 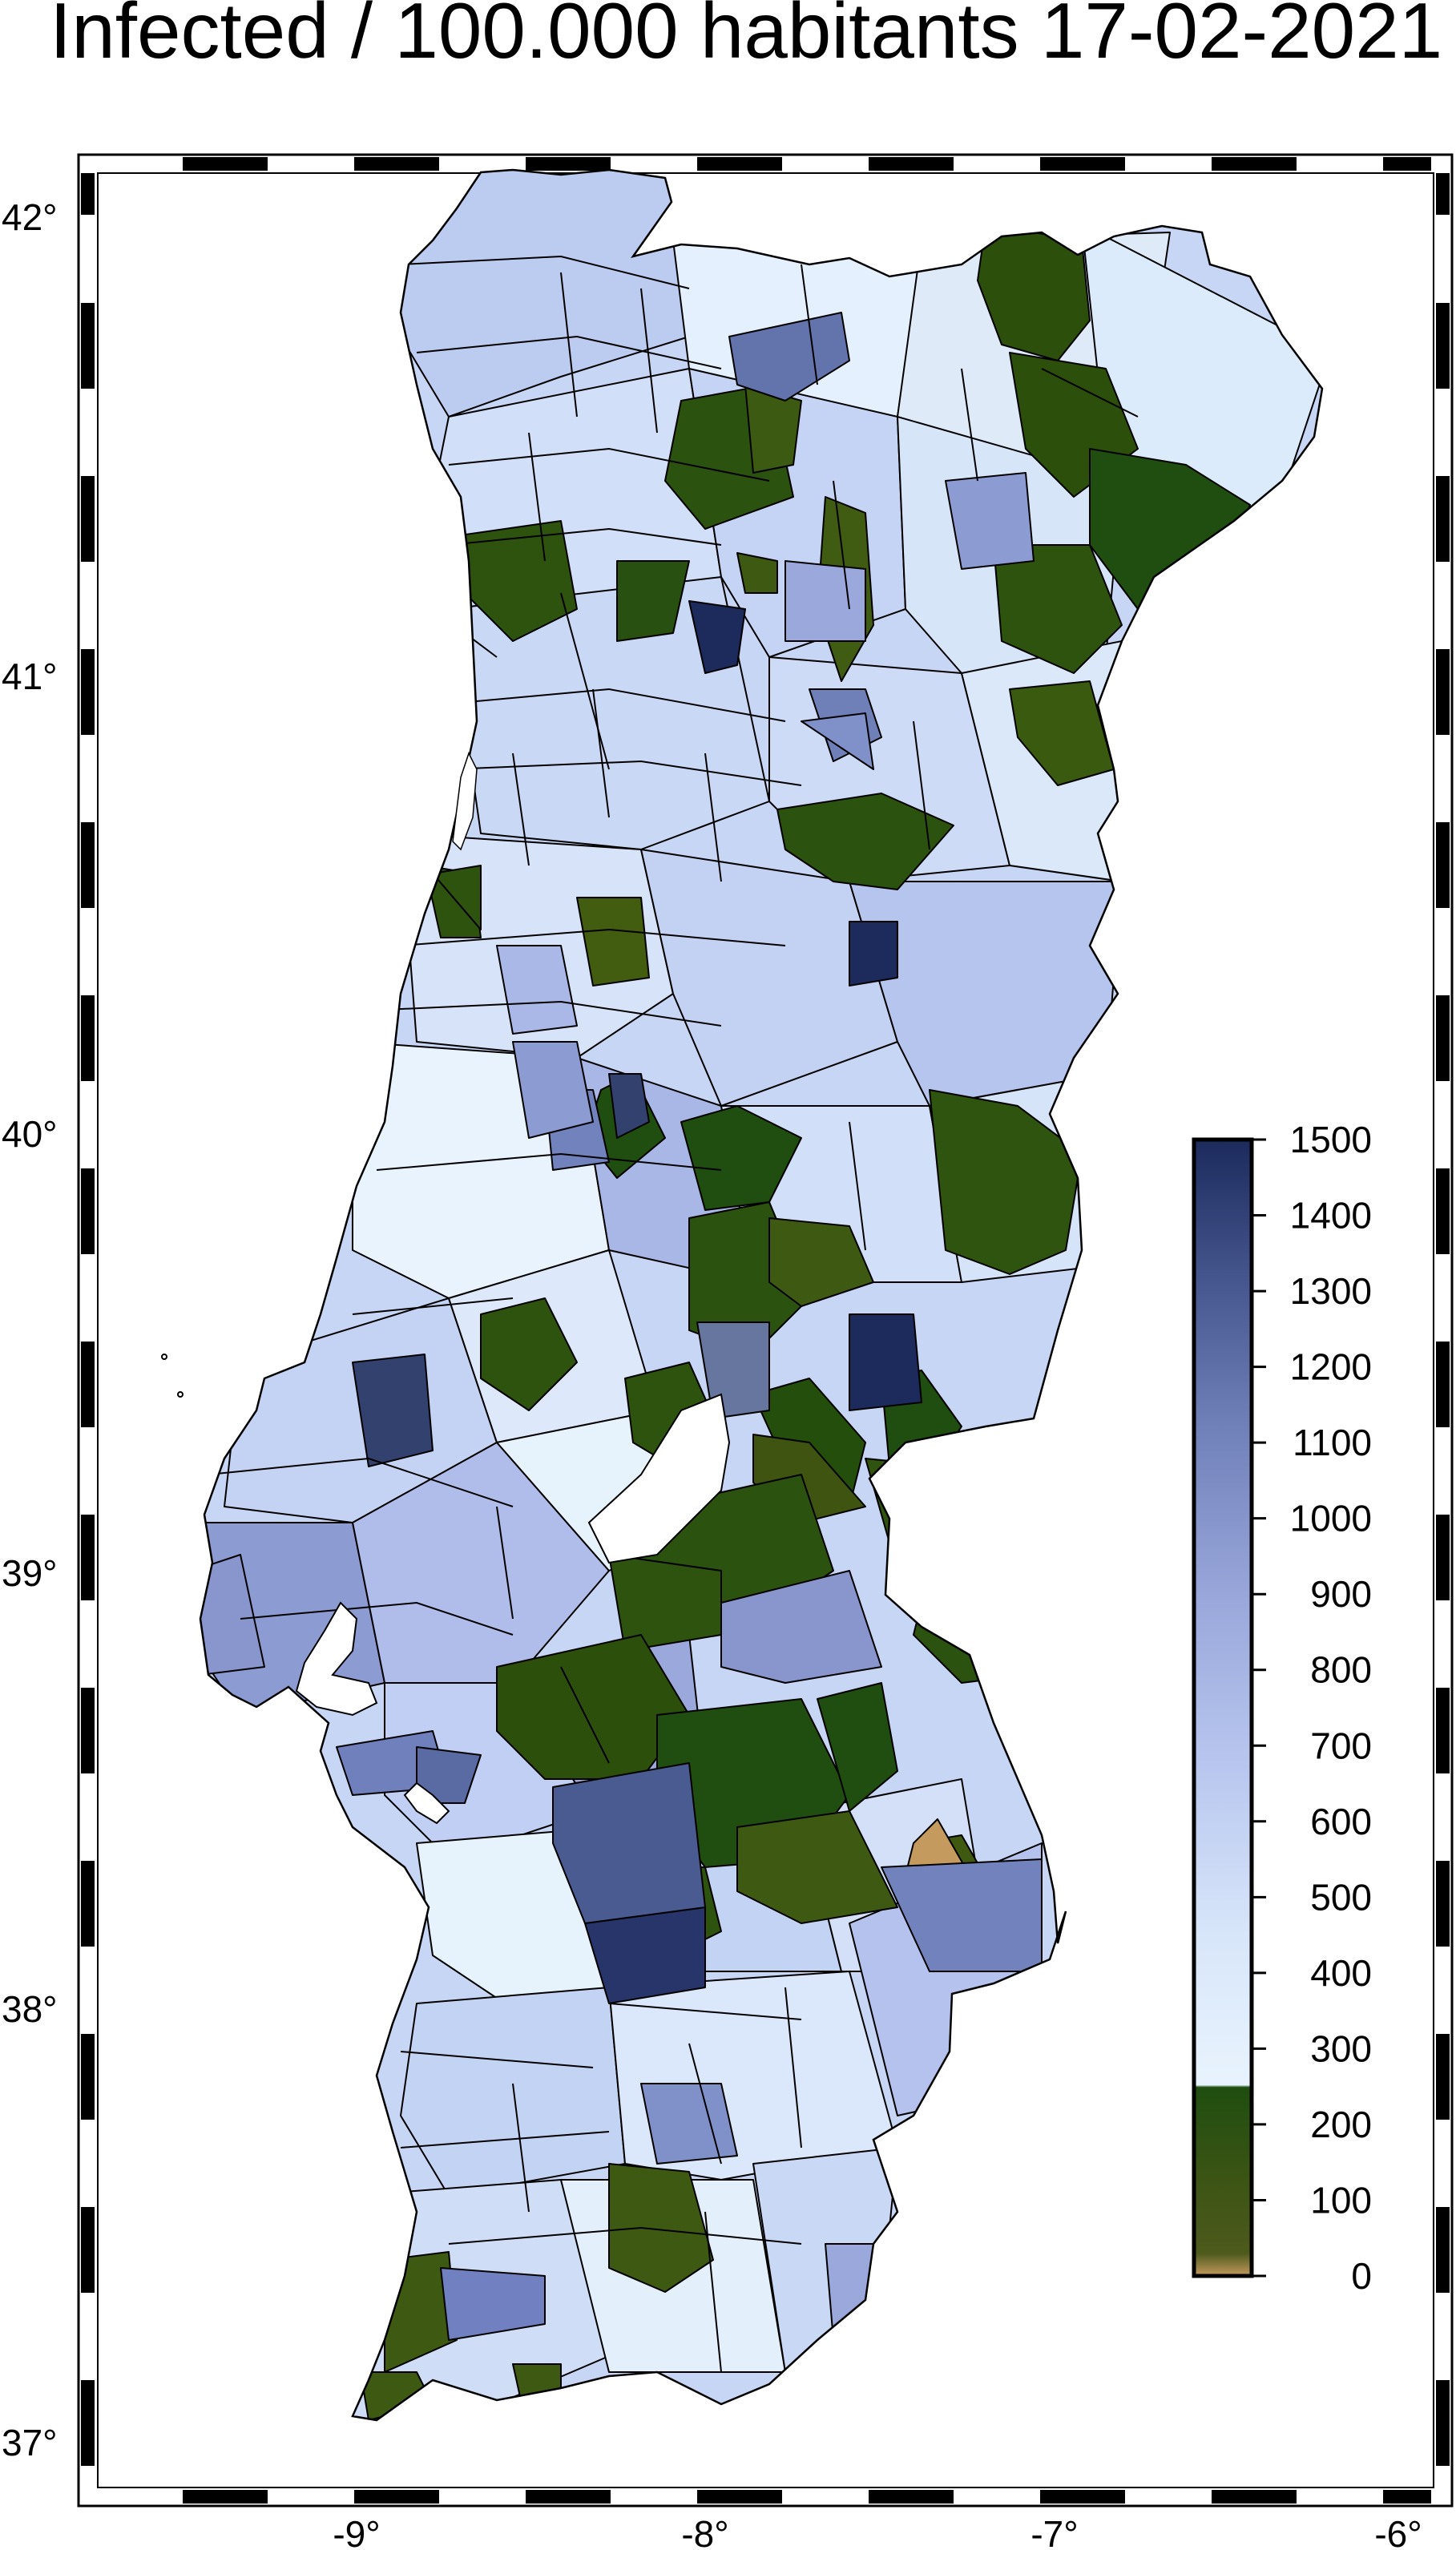 What do you see at coordinates (30, 2442) in the screenshot?
I see `y-tick-37: 37°` at bounding box center [30, 2442].